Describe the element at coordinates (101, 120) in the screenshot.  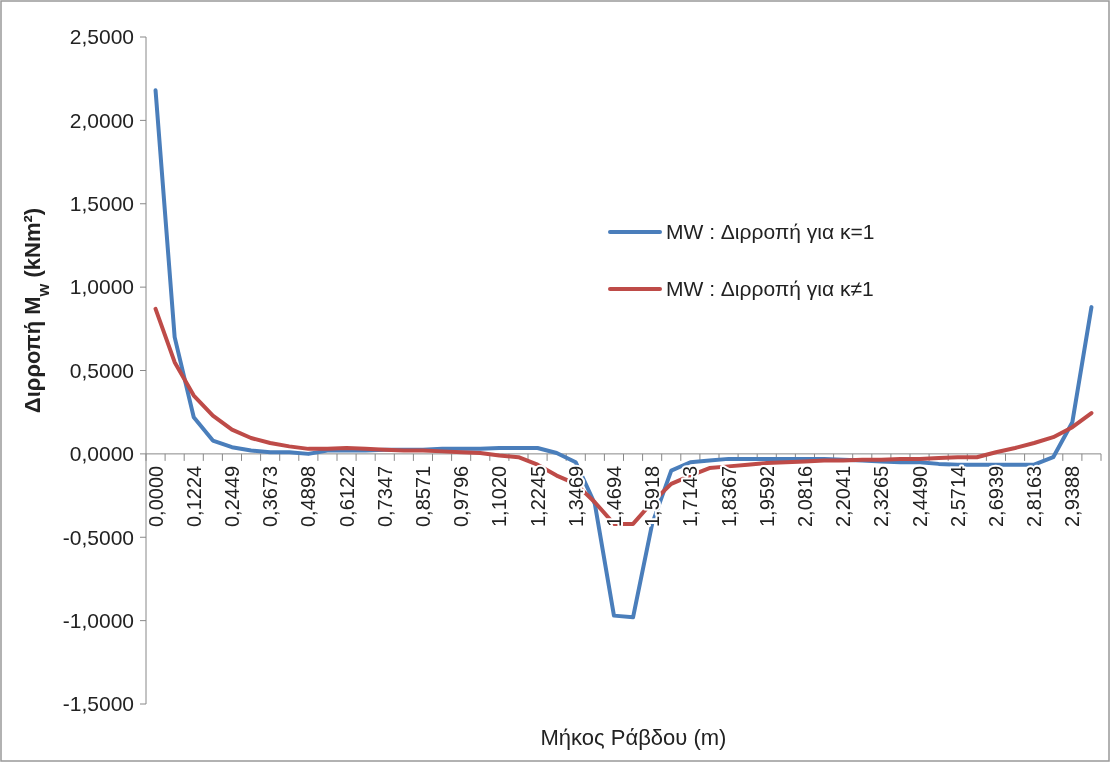
I see `y-tick-label: 2,0000` at that location.